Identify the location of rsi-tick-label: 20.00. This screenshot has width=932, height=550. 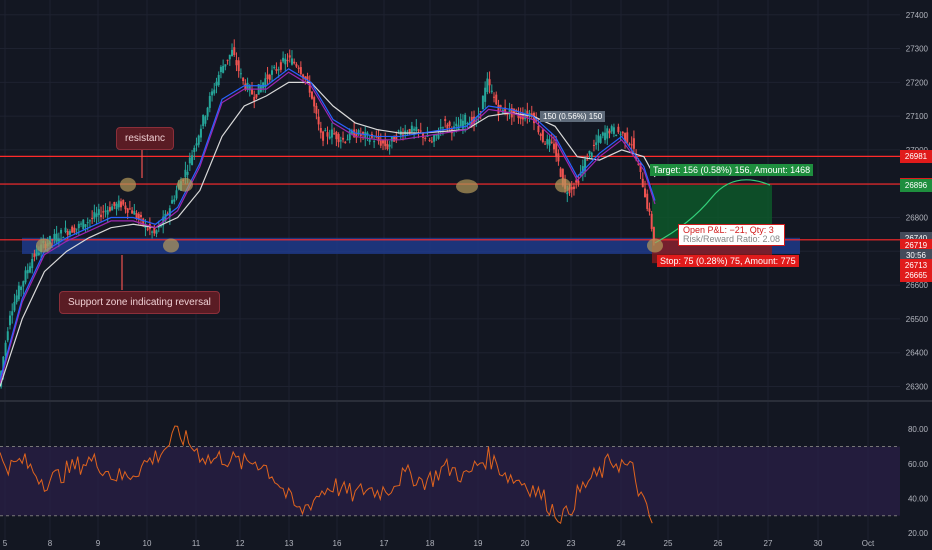
(918, 533).